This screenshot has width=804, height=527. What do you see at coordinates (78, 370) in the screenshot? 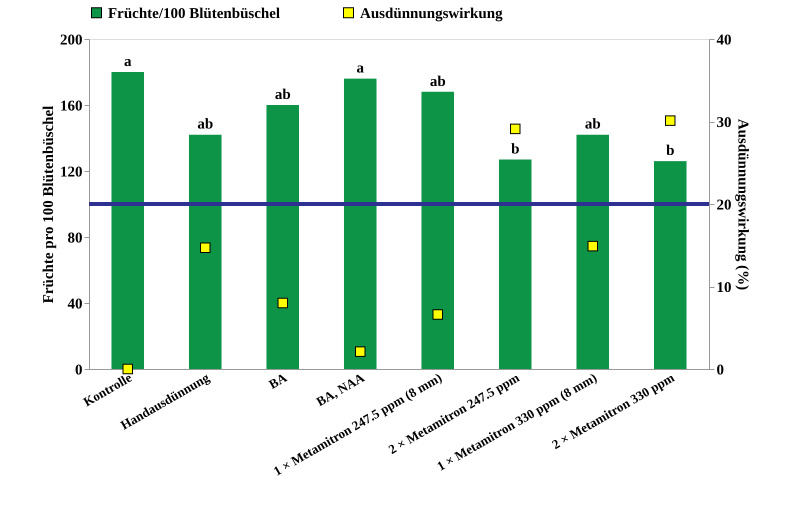
I see `y-tick-label: 0` at bounding box center [78, 370].